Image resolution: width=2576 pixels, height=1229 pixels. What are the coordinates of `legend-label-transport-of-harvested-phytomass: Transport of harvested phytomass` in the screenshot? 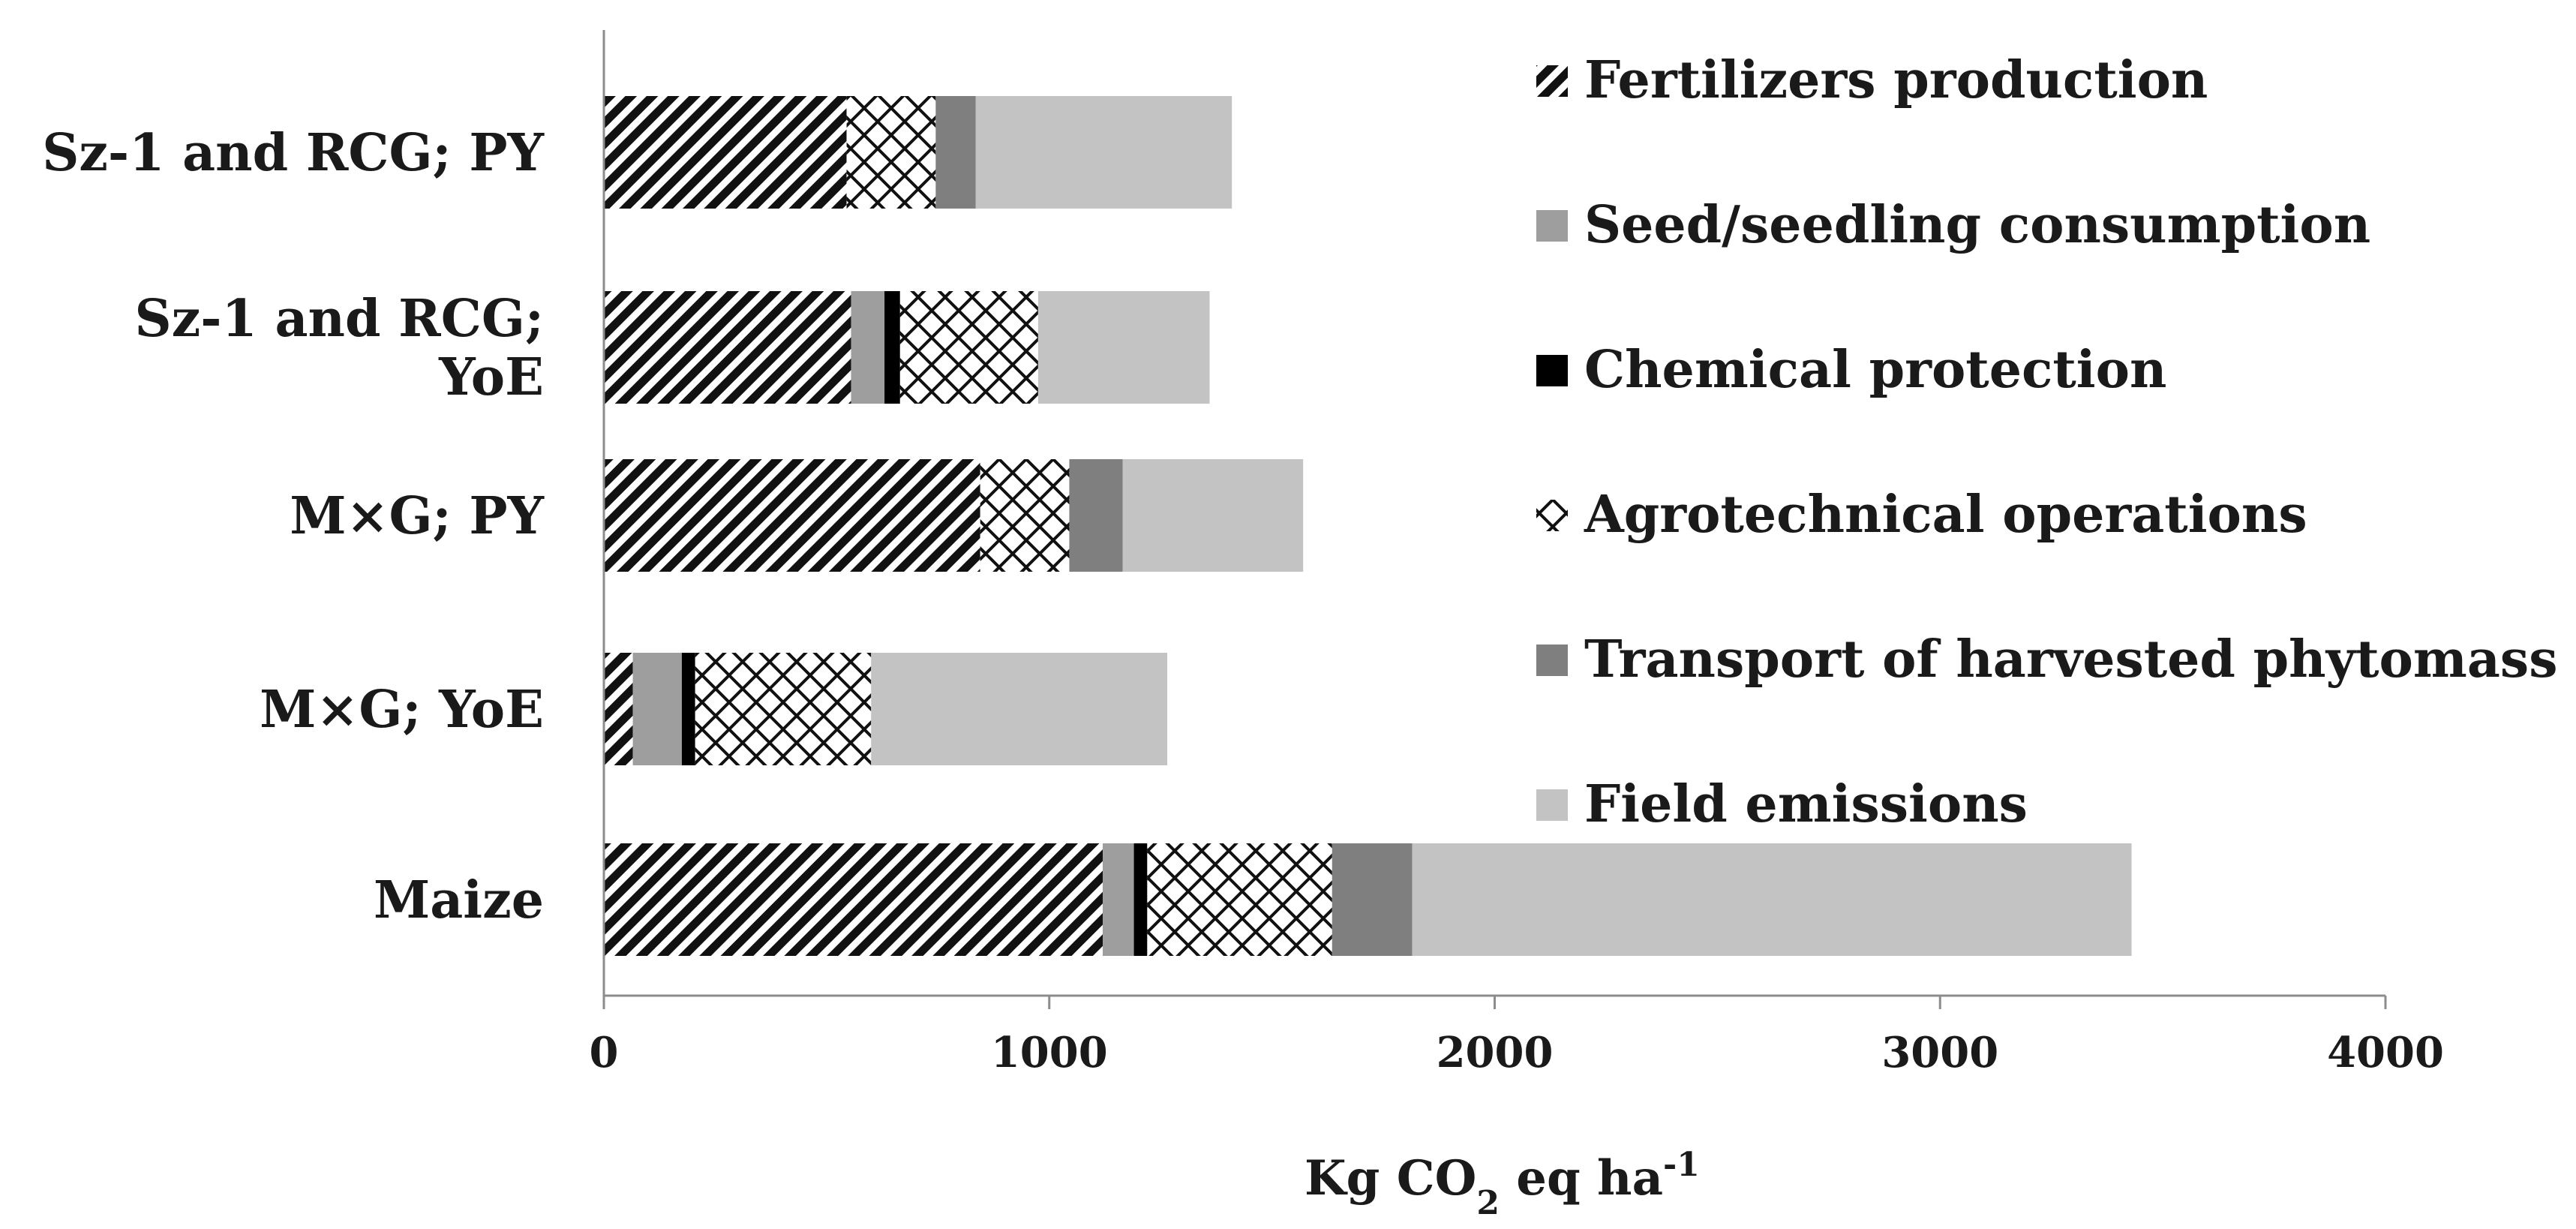 It's located at (2070, 660).